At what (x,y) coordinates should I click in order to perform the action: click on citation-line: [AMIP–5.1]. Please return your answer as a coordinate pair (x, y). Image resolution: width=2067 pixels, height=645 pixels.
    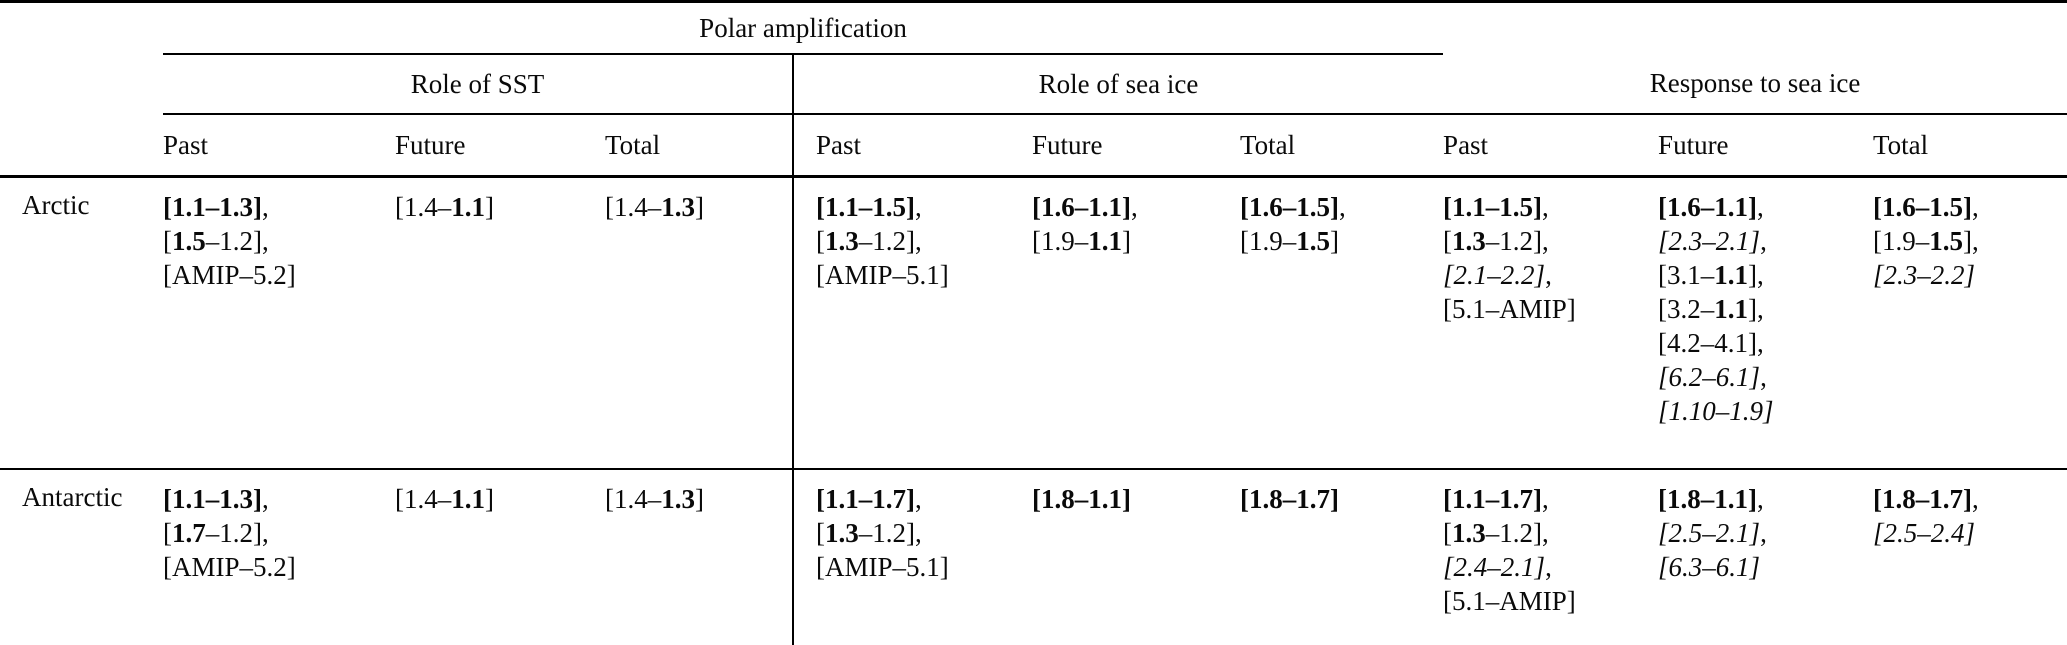
    Looking at the image, I should click on (924, 275).